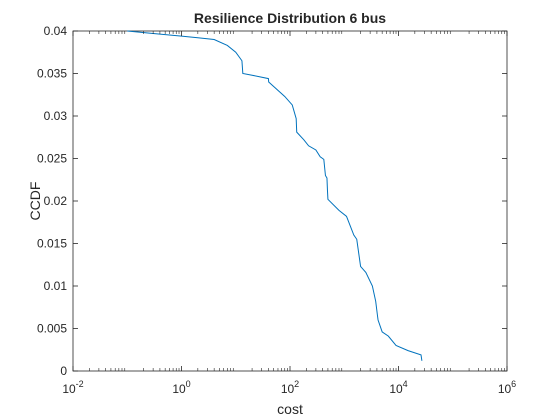  What do you see at coordinates (80, 384) in the screenshot?
I see `x-tick-label-exponent: -2` at bounding box center [80, 384].